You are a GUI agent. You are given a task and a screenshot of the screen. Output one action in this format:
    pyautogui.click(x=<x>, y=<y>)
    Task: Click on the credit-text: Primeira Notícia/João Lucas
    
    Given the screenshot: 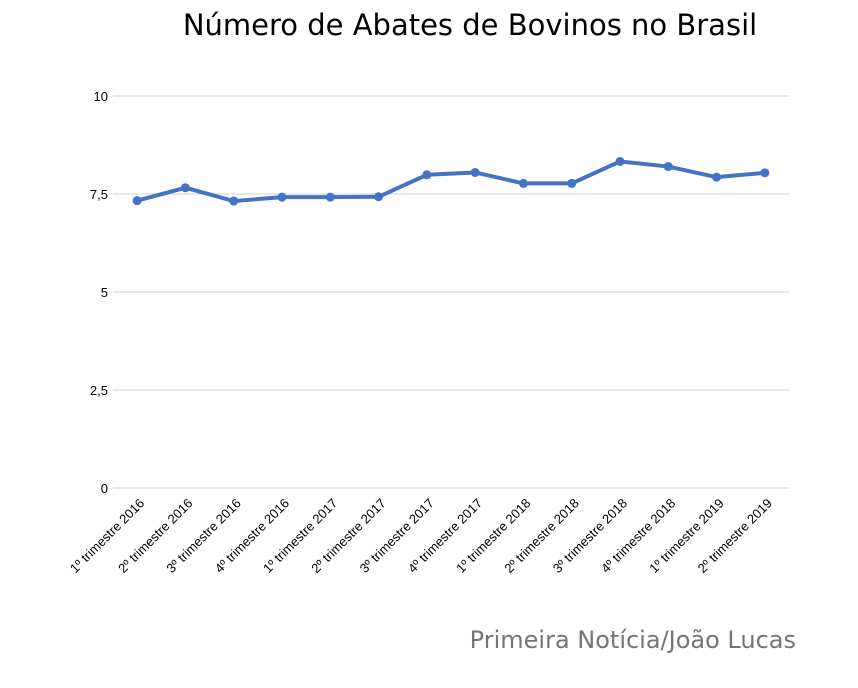 What is the action you would take?
    pyautogui.click(x=632, y=640)
    